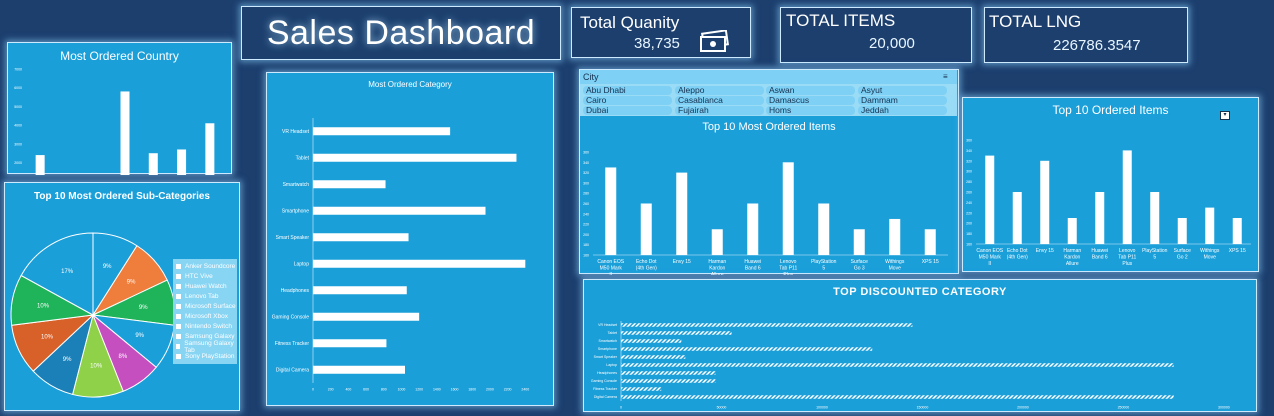 The image size is (1274, 416). Describe the element at coordinates (295, 211) in the screenshot. I see `category-label: Smartphone` at that location.